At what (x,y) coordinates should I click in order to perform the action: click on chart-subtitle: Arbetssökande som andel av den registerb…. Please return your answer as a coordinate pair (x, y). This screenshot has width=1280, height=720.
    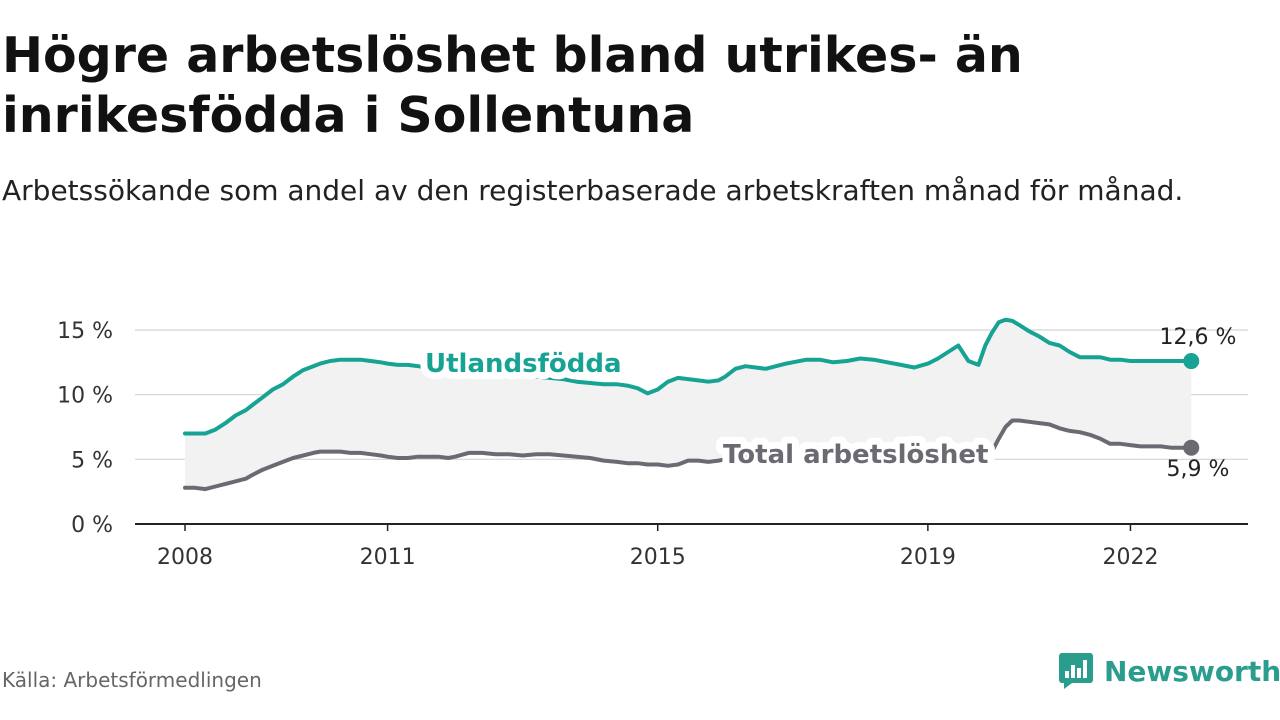
    Looking at the image, I should click on (593, 190).